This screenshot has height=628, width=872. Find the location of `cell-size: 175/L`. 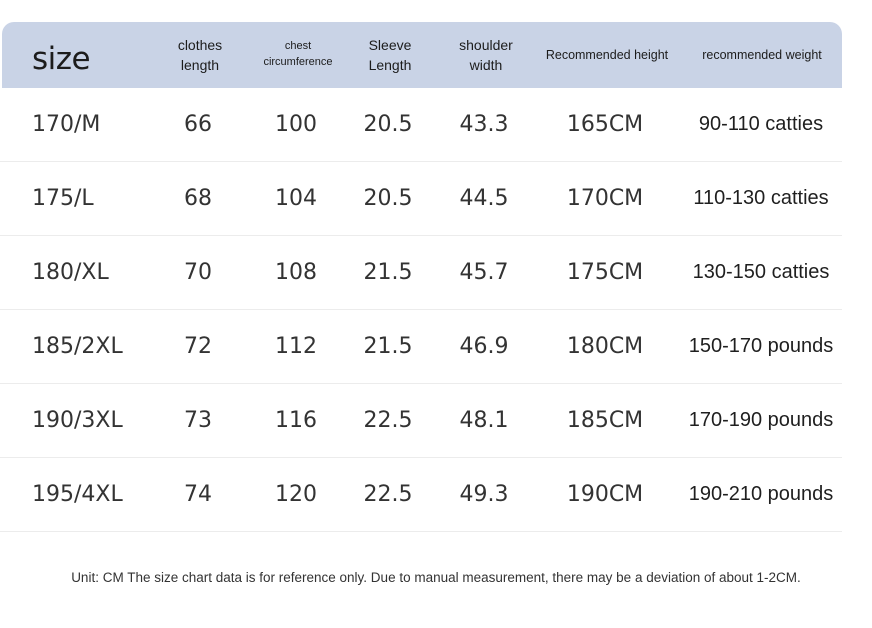

cell-size: 175/L is located at coordinates (63, 198).